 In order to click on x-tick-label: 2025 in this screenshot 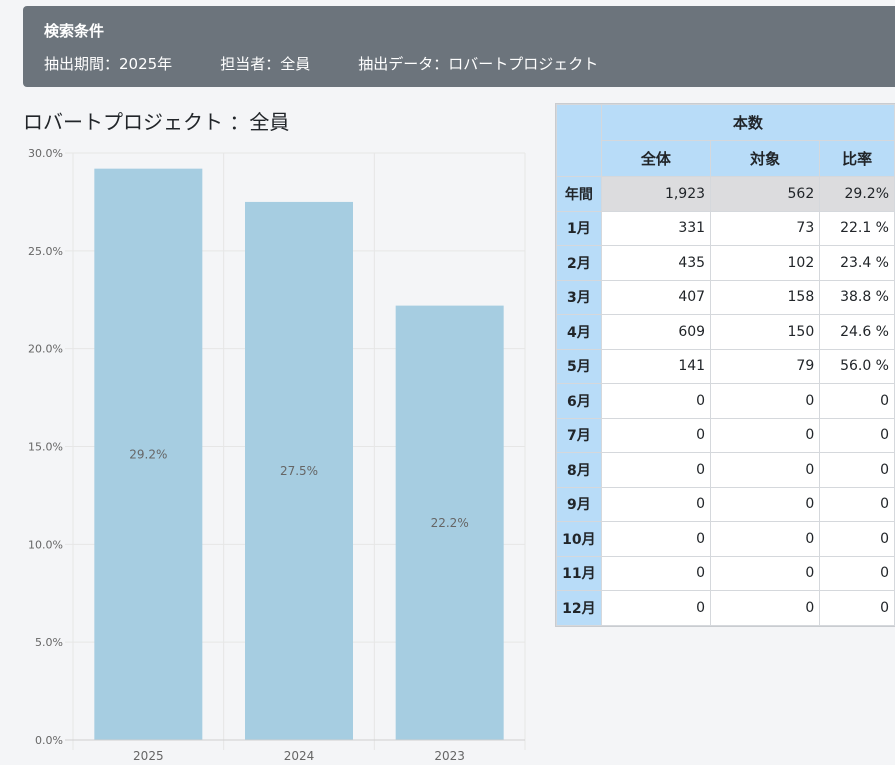, I will do `click(148, 756)`.